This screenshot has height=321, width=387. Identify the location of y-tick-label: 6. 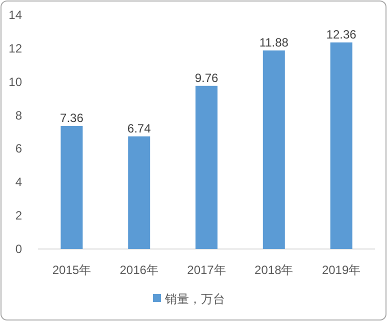
(18, 149).